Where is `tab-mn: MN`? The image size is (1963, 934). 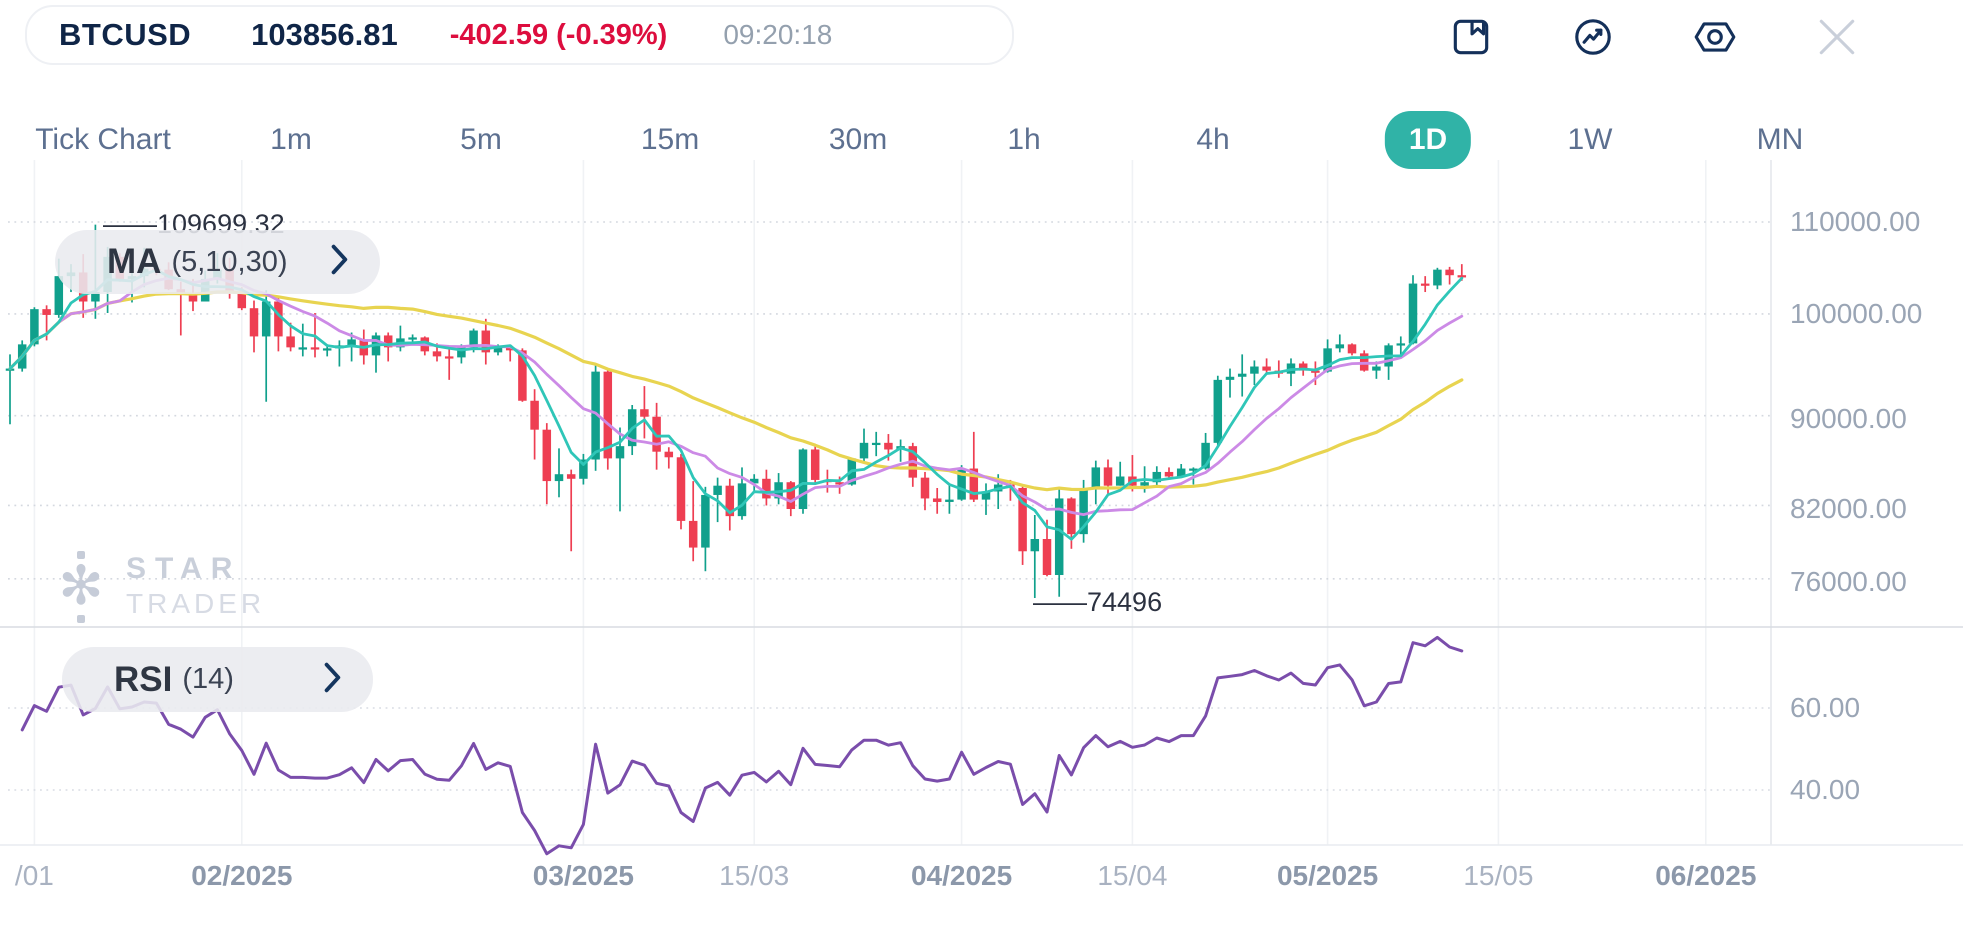
tab-mn: MN is located at coordinates (1780, 139).